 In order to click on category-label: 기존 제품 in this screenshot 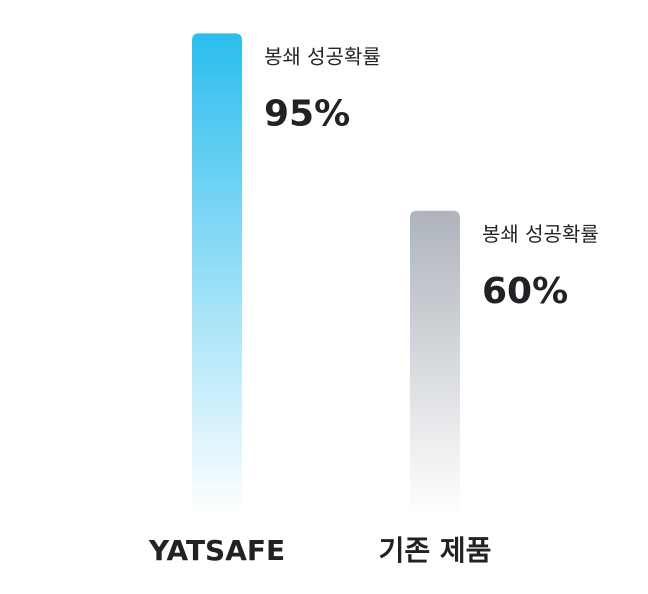, I will do `click(435, 550)`.